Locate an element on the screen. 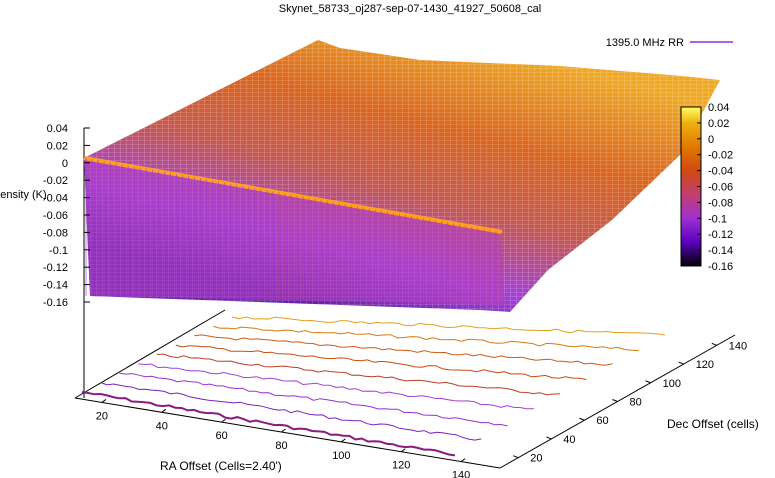  colorbar-tick-label: -0.08 is located at coordinates (720, 203).